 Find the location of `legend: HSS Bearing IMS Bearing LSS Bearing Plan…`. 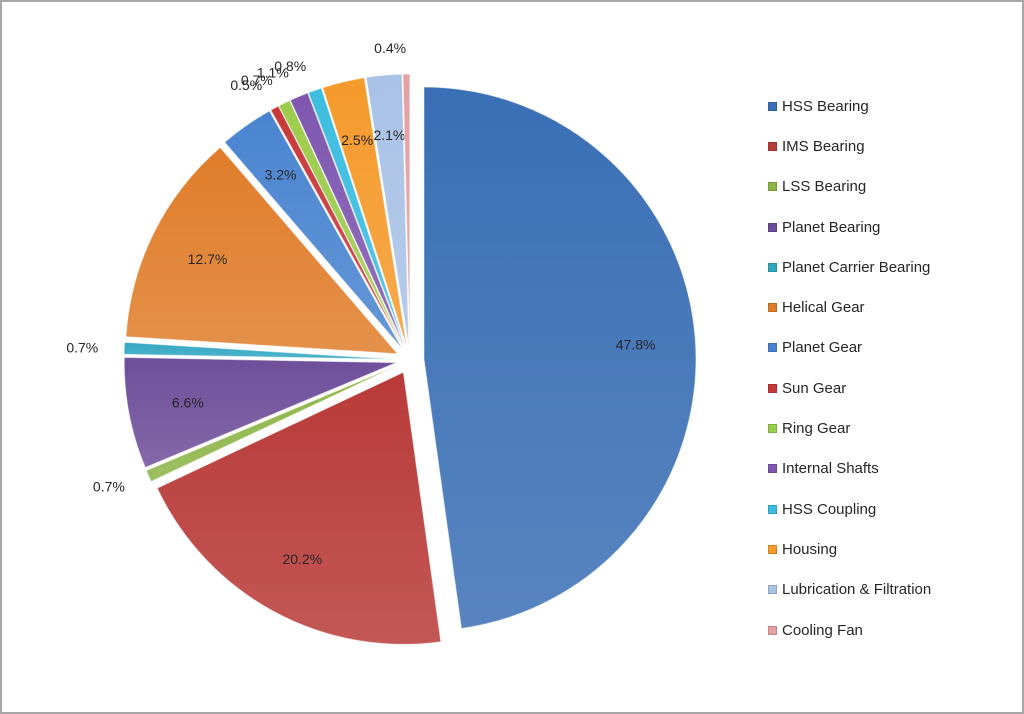

legend: HSS Bearing IMS Bearing LSS Bearing Plan… is located at coordinates (849, 368).